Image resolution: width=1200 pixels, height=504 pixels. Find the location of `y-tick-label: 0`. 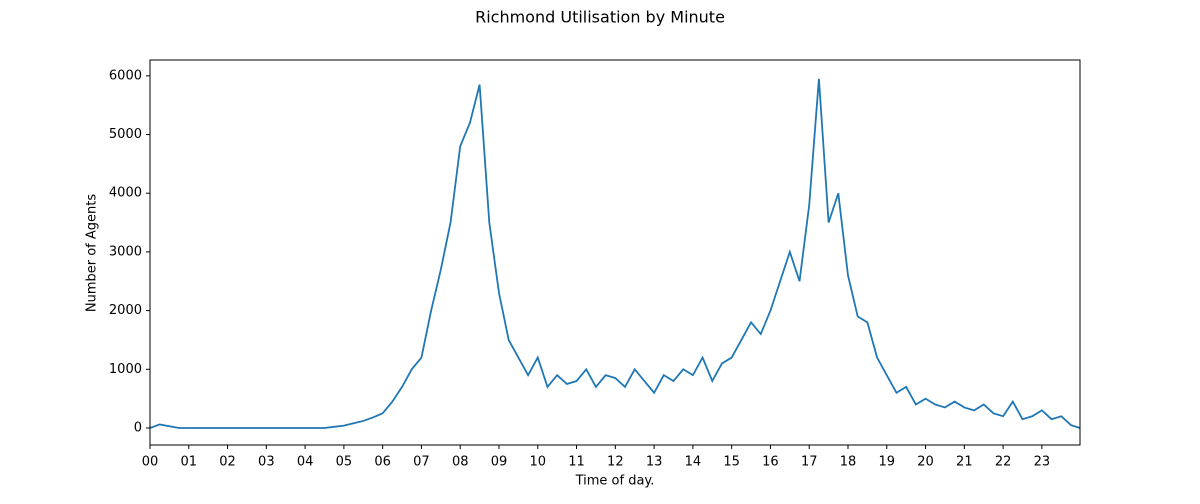

y-tick-label: 0 is located at coordinates (138, 427).